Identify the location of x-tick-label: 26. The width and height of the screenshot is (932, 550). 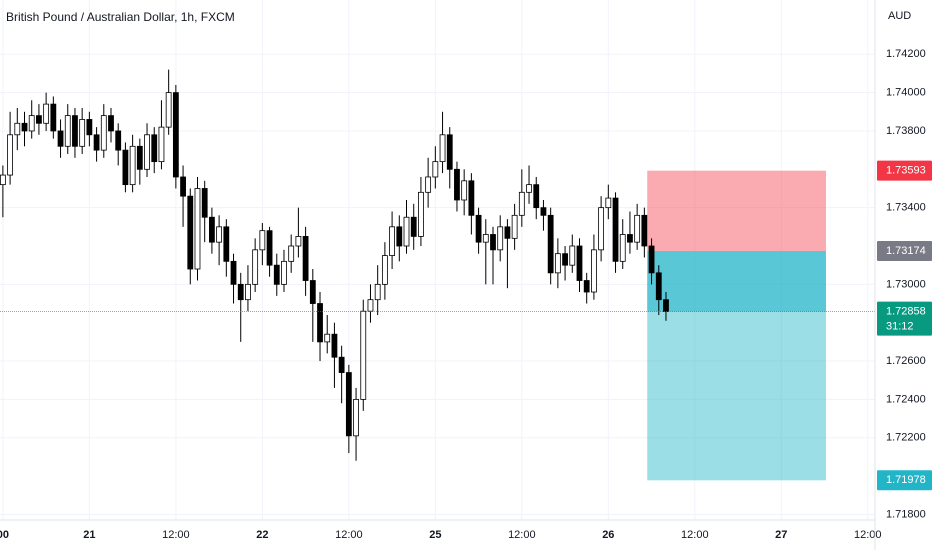
(608, 535).